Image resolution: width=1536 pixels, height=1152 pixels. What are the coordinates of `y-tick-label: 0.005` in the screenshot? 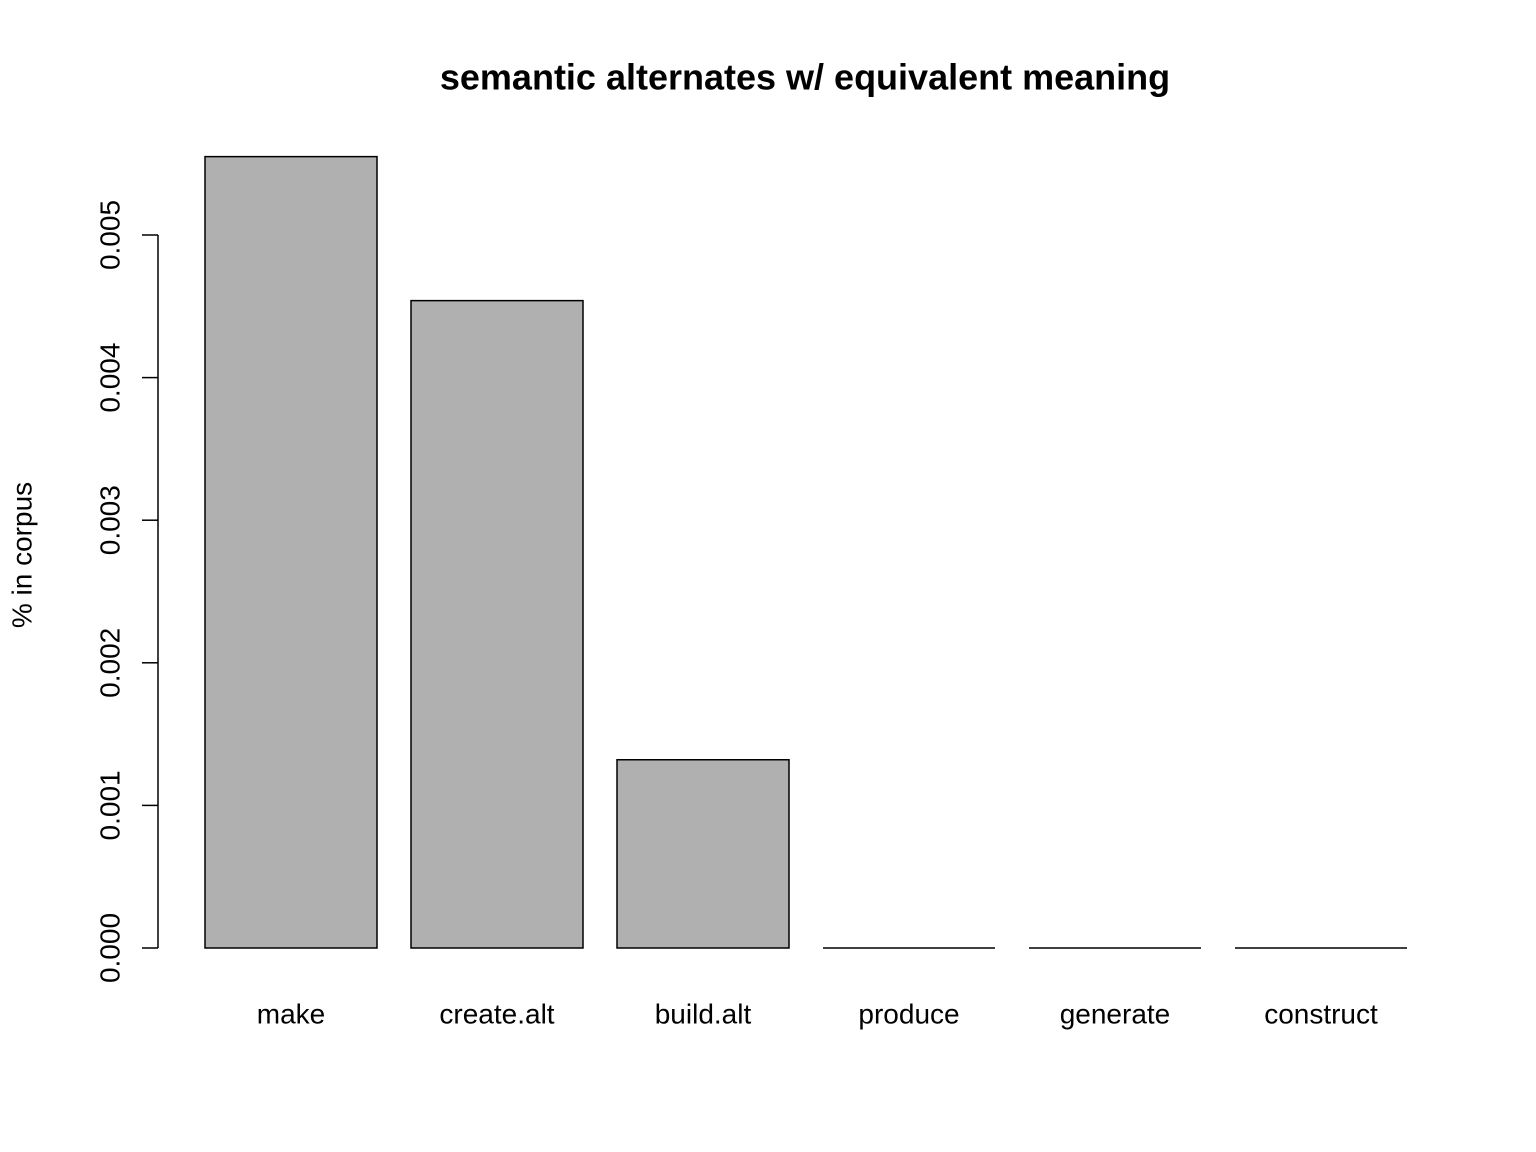 It's located at (109, 235).